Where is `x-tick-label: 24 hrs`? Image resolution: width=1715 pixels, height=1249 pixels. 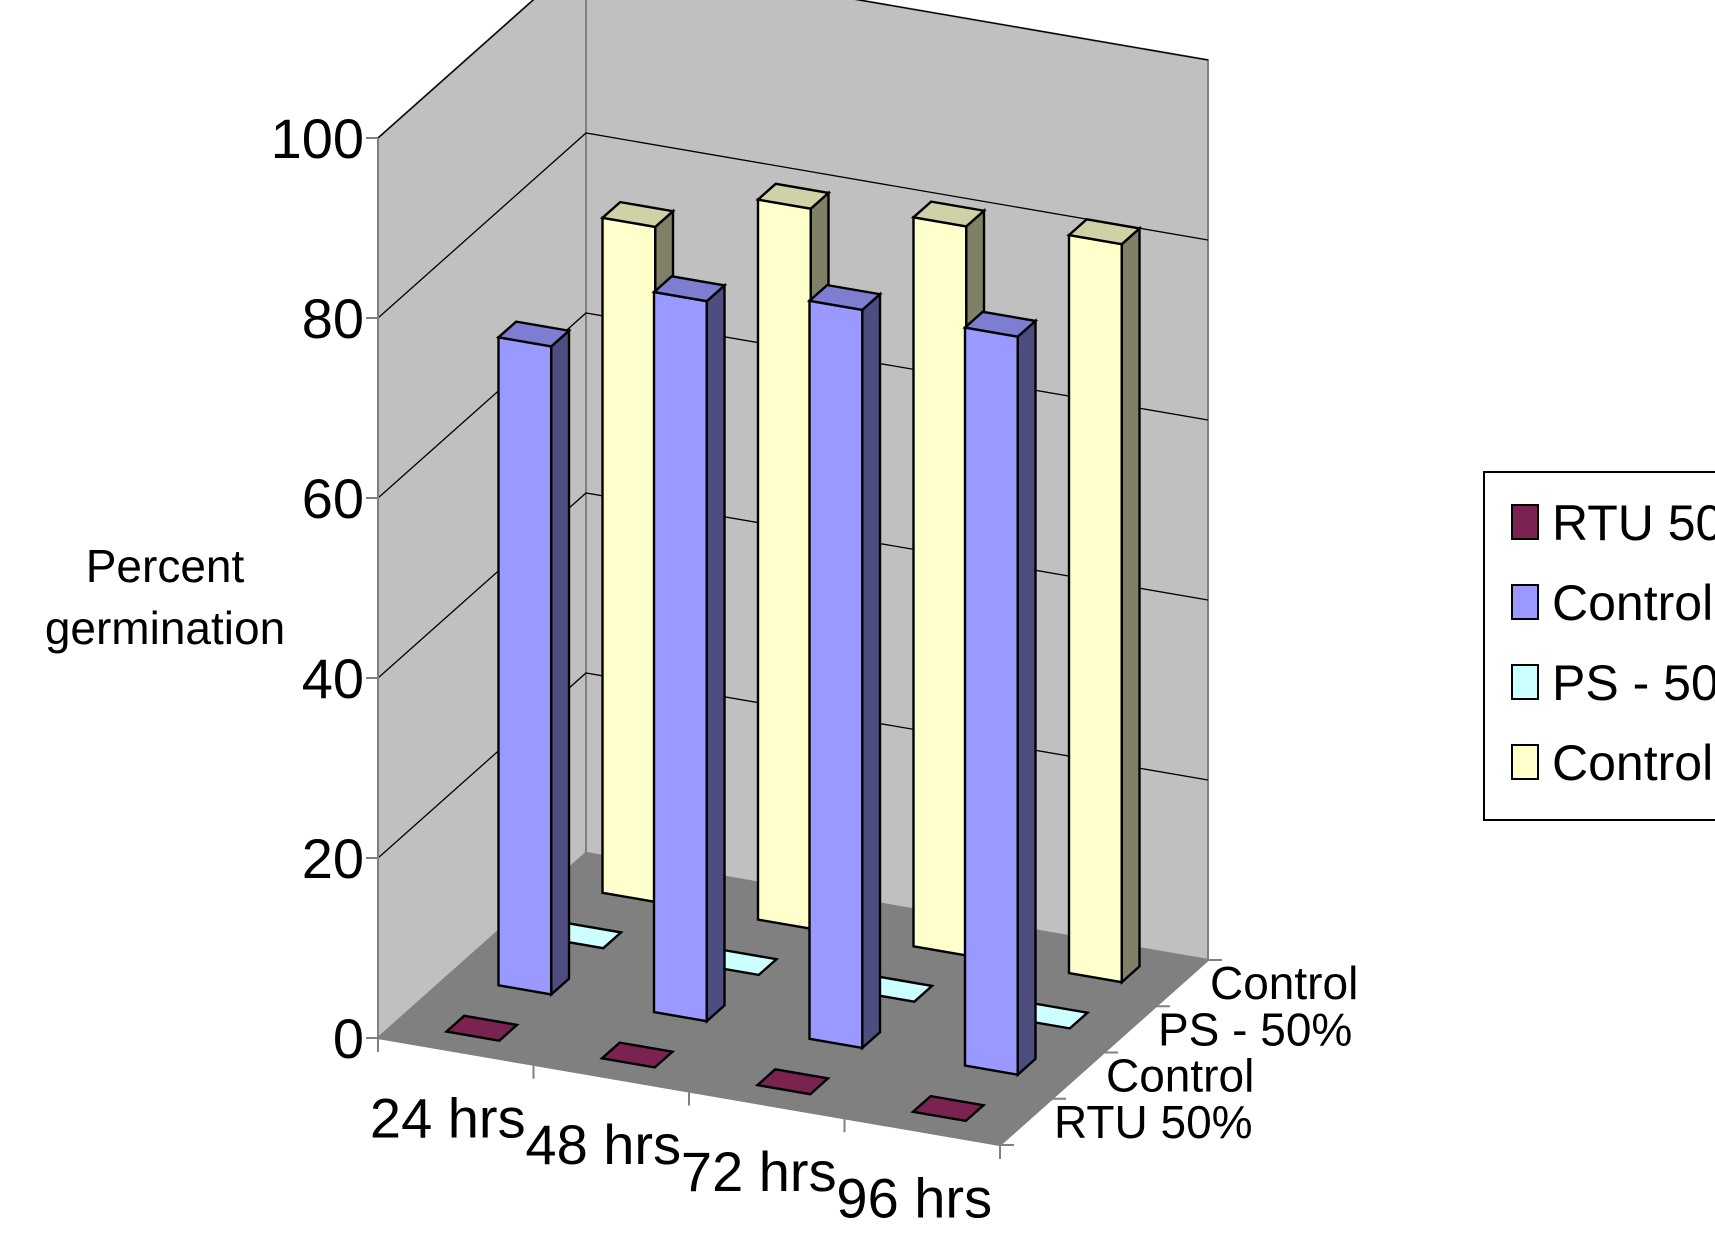 x-tick-label: 24 hrs is located at coordinates (448, 1117).